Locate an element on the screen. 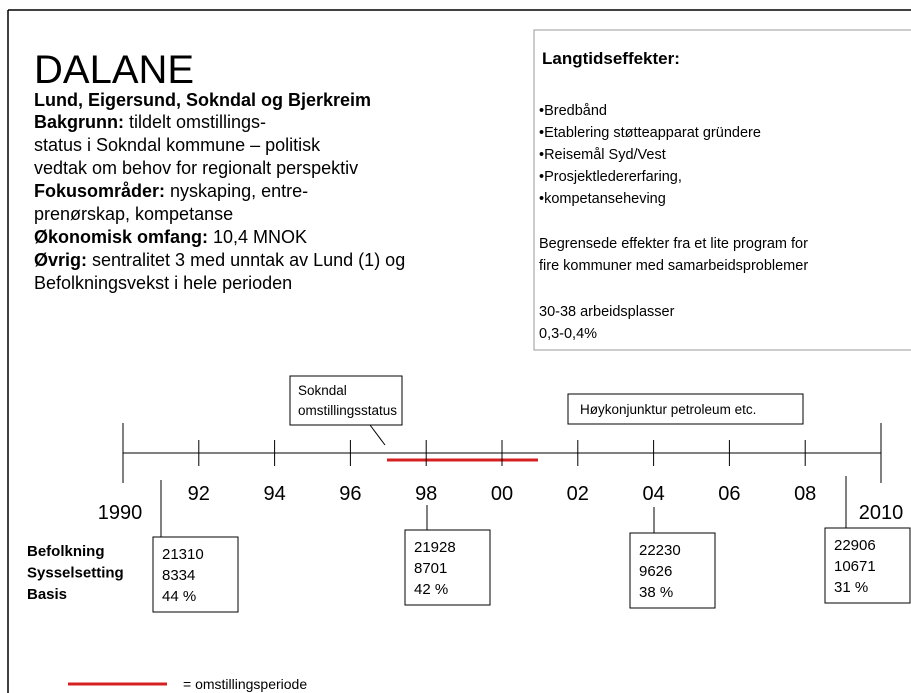  section-line: Bakgrunn: tildelt omstillings- is located at coordinates (150, 122).